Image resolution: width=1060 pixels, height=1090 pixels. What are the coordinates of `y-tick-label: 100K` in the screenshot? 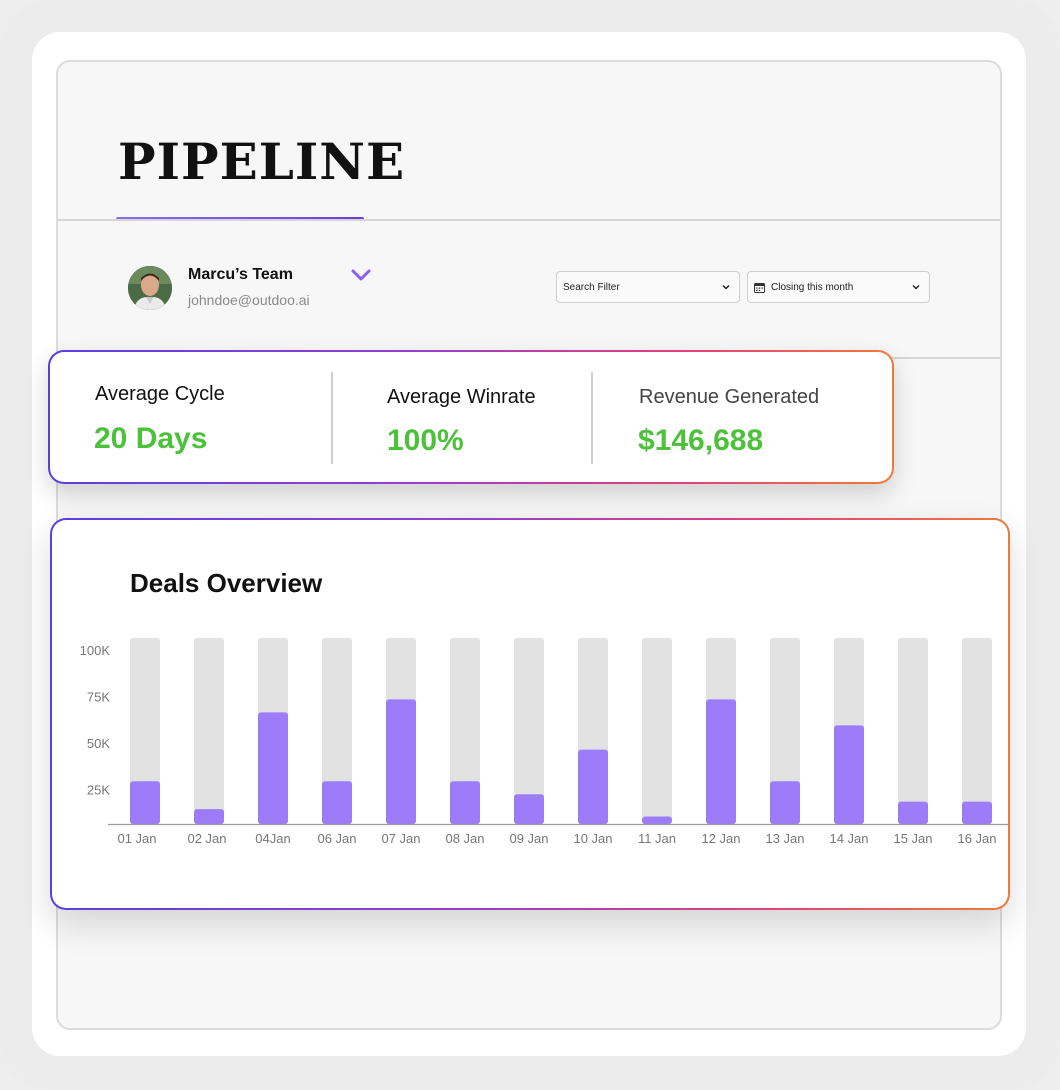 It's located at (95, 650).